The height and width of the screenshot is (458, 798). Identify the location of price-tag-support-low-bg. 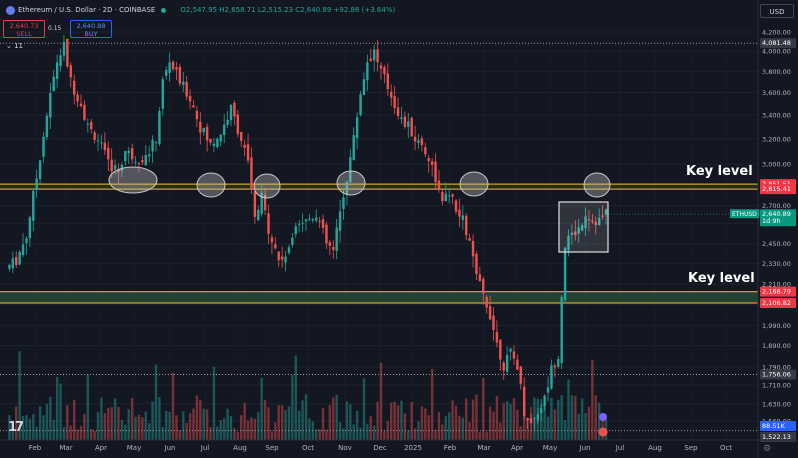
(778, 302).